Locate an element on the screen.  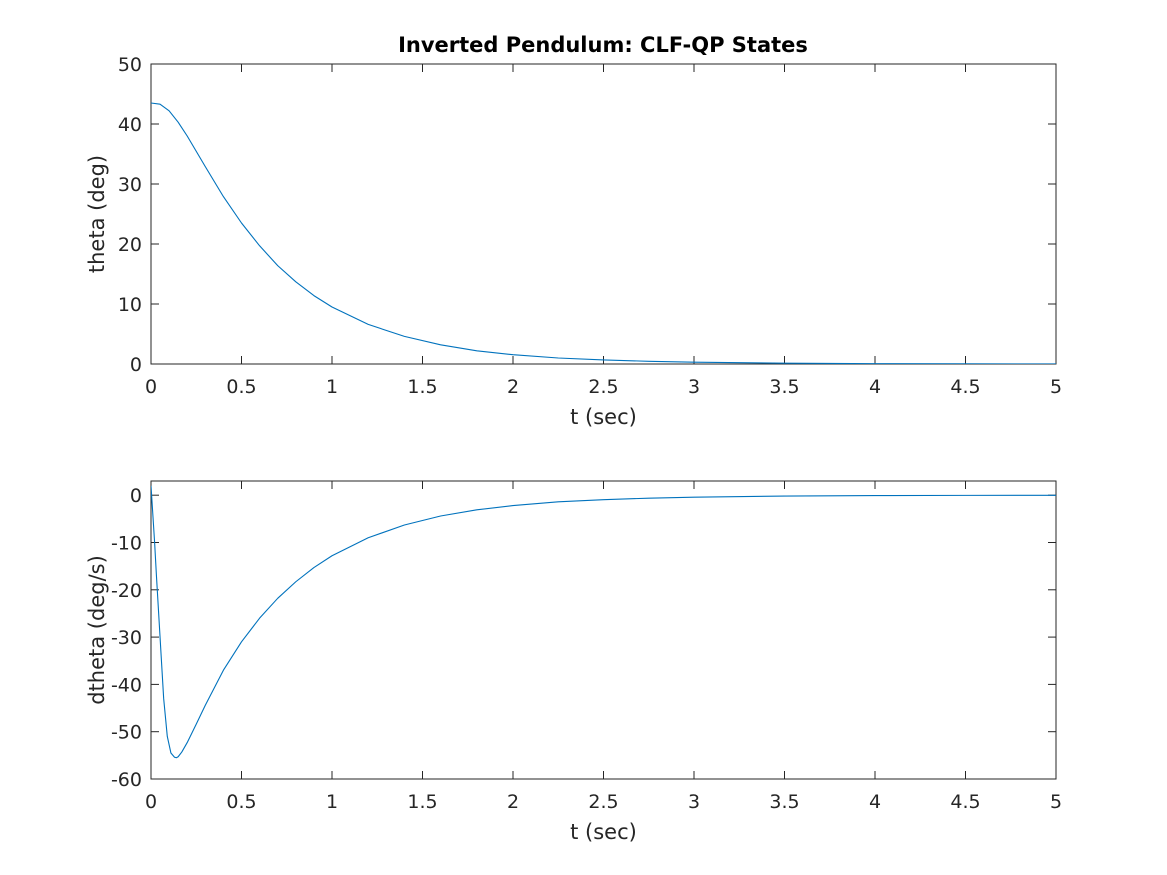
y-tick-label: 30 is located at coordinates (130, 185).